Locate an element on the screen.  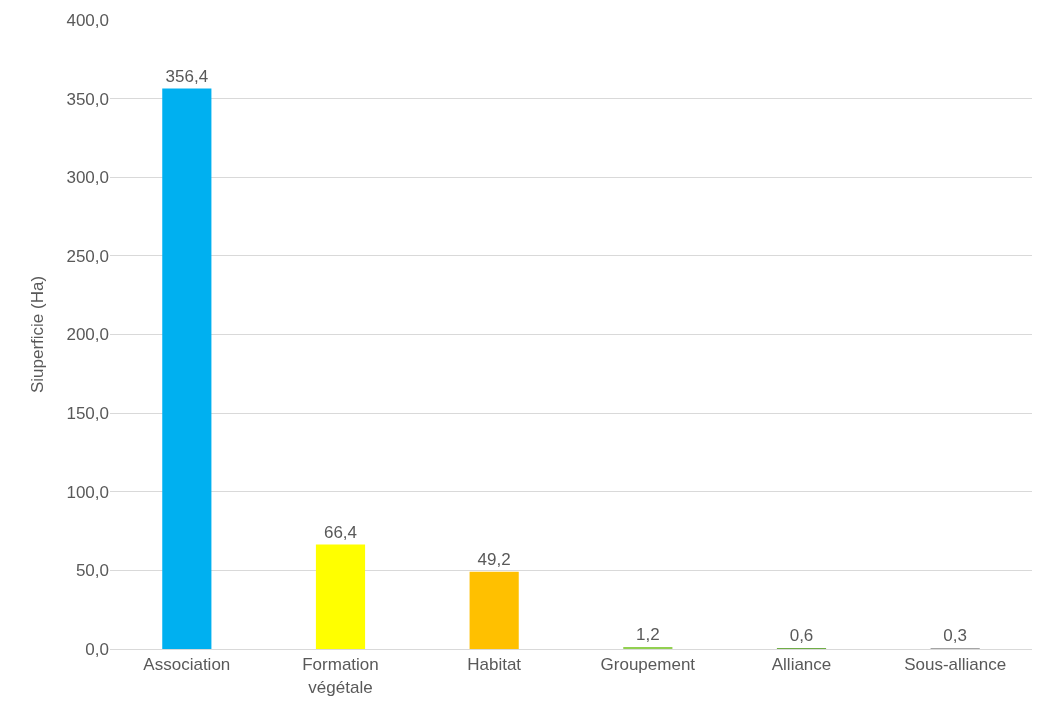
data-label: 66,4 is located at coordinates (340, 532).